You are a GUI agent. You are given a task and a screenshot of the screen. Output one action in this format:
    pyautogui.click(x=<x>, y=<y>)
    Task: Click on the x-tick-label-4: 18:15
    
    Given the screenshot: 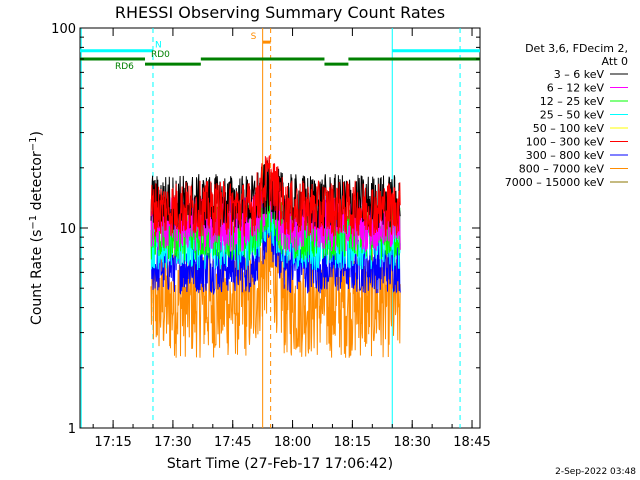 What is the action you would take?
    pyautogui.click(x=352, y=442)
    